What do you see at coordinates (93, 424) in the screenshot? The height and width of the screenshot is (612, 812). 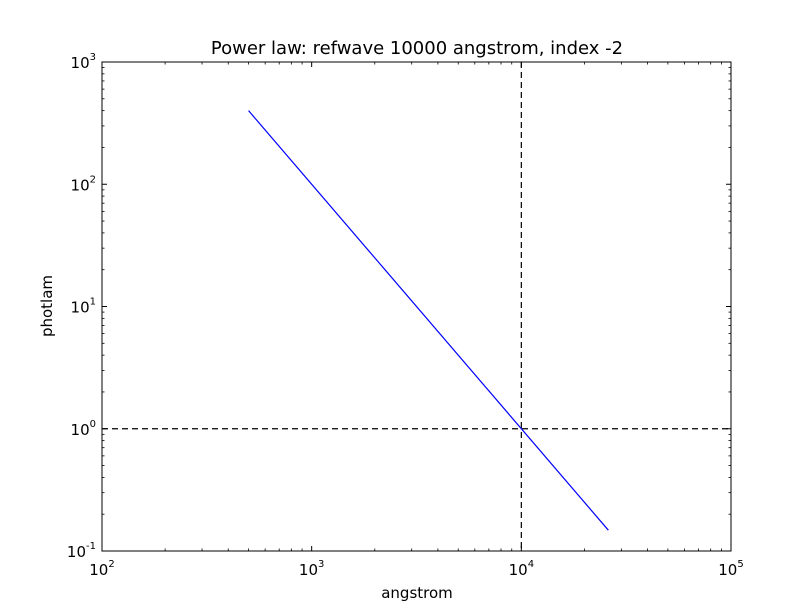 I see `y-tick-label-exp: 0` at bounding box center [93, 424].